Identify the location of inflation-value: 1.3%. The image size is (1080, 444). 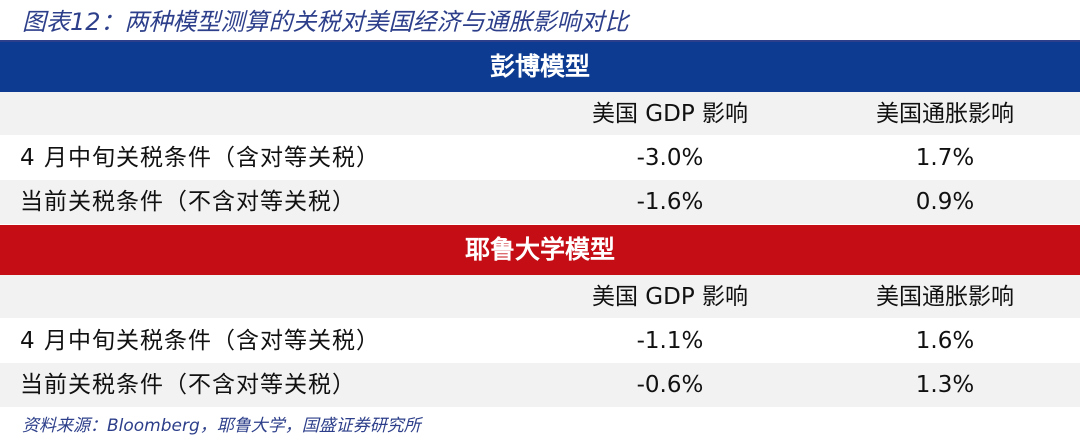
(945, 385).